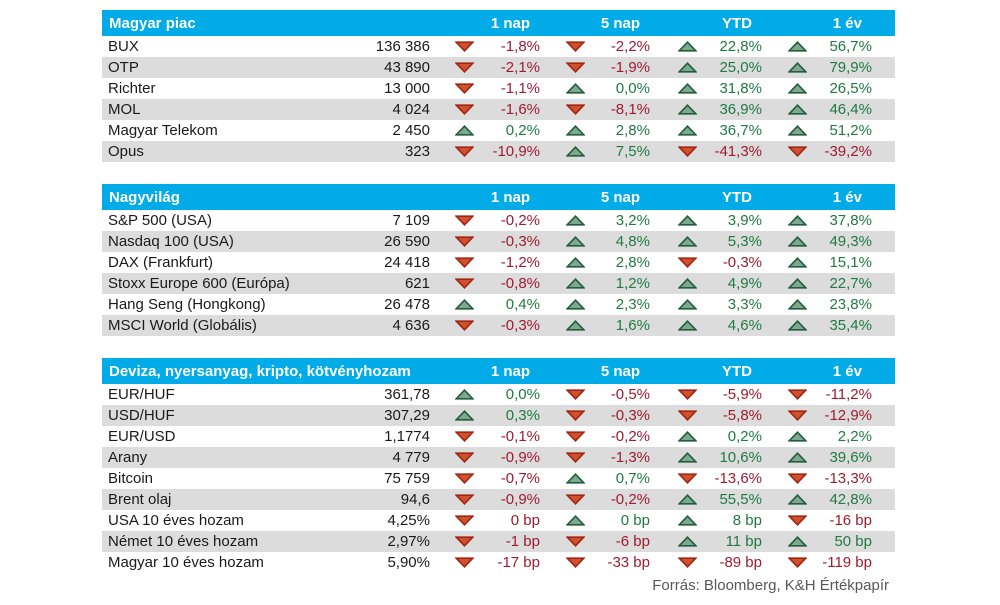  I want to click on change-cell-5-nap: -0,2%, so click(595, 436).